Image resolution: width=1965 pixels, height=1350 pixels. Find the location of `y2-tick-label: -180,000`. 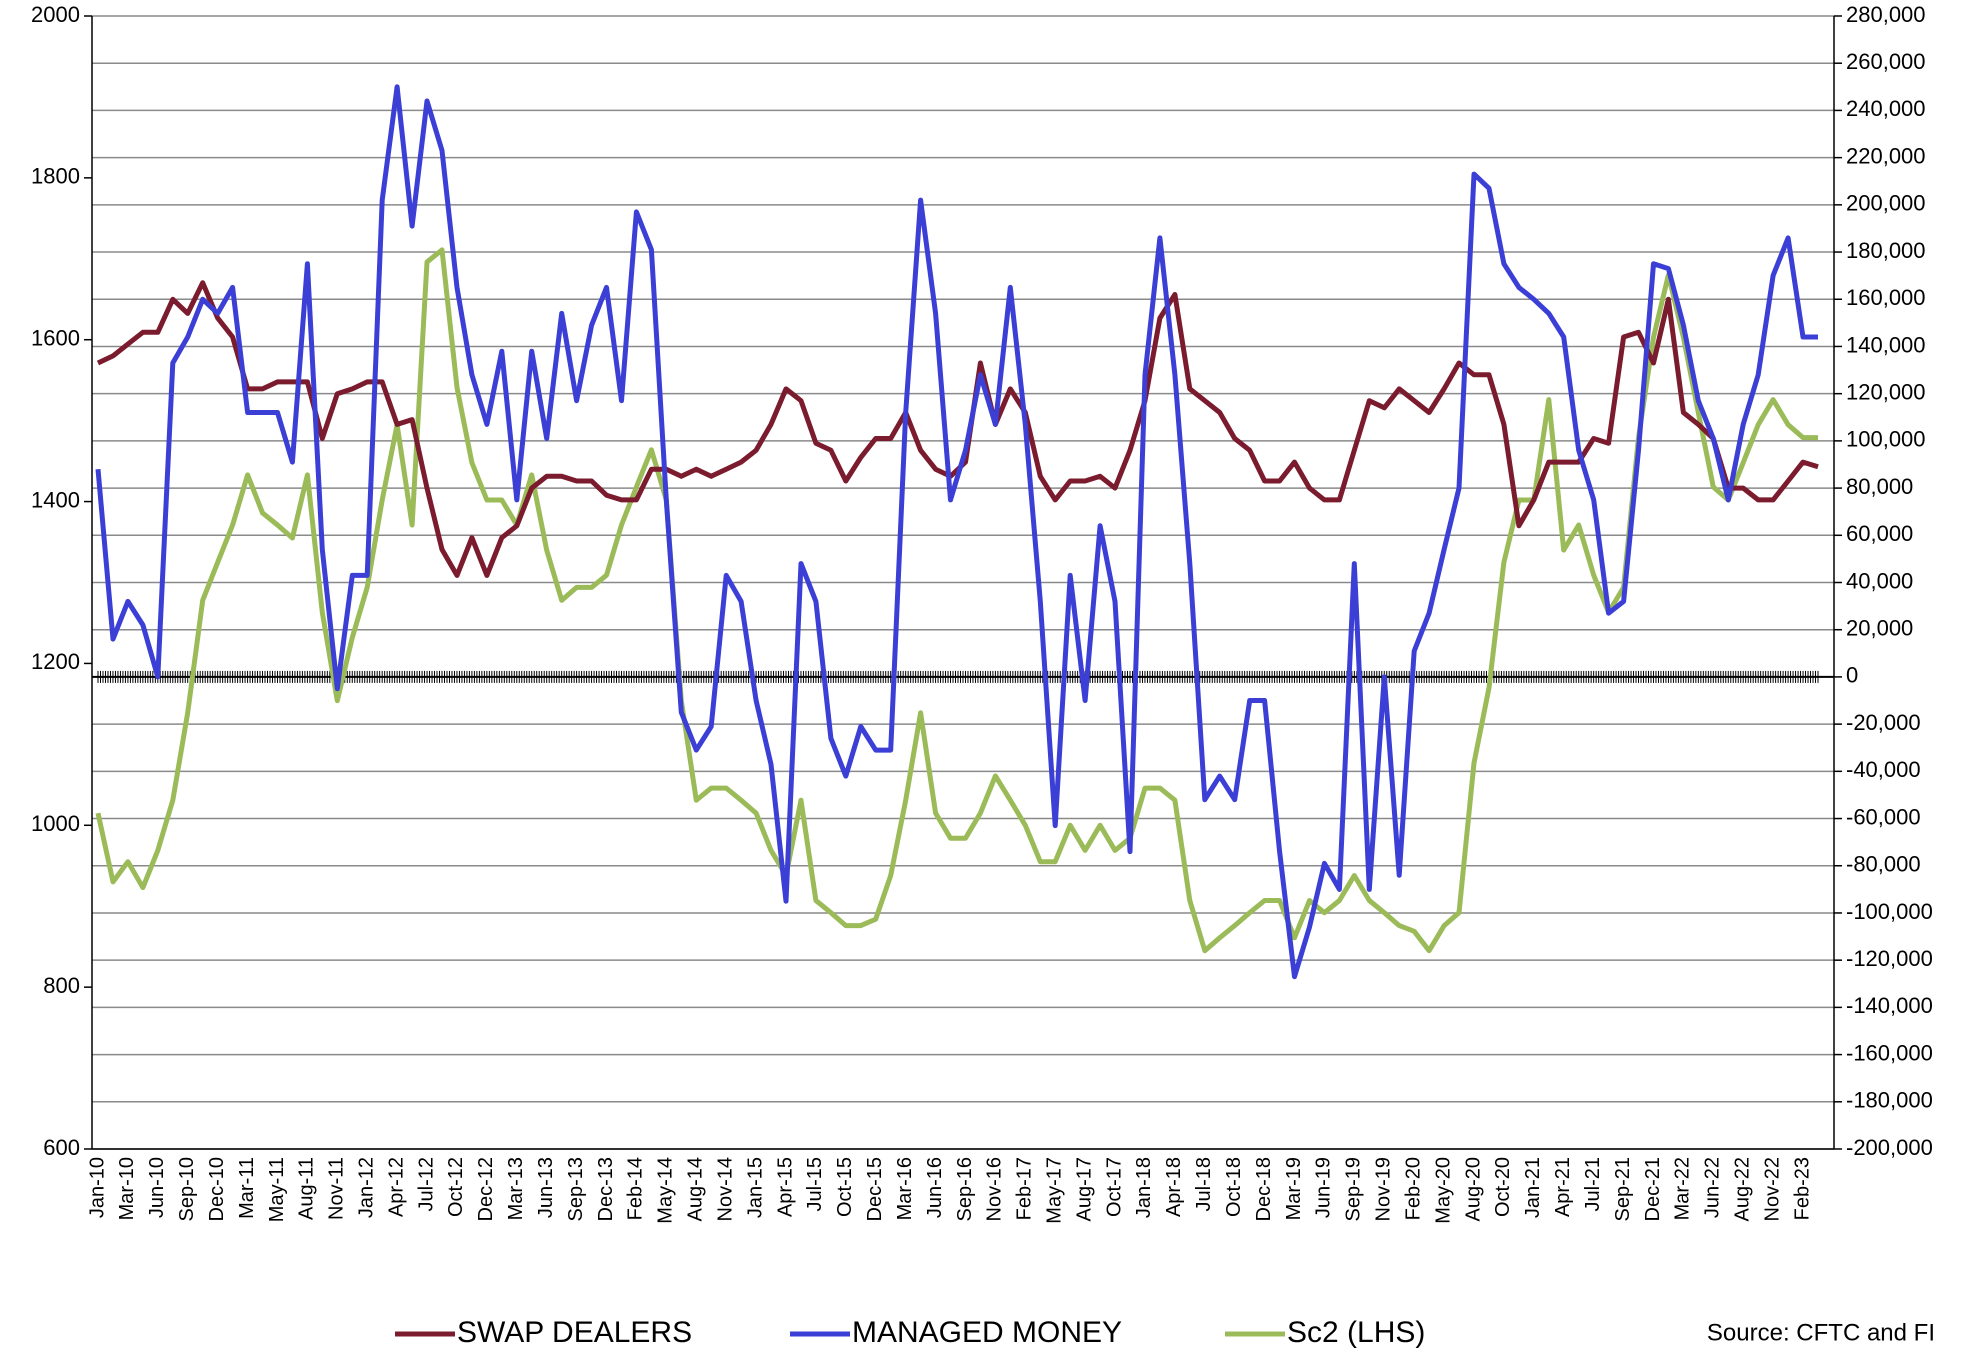

y2-tick-label: -180,000 is located at coordinates (1889, 1100).